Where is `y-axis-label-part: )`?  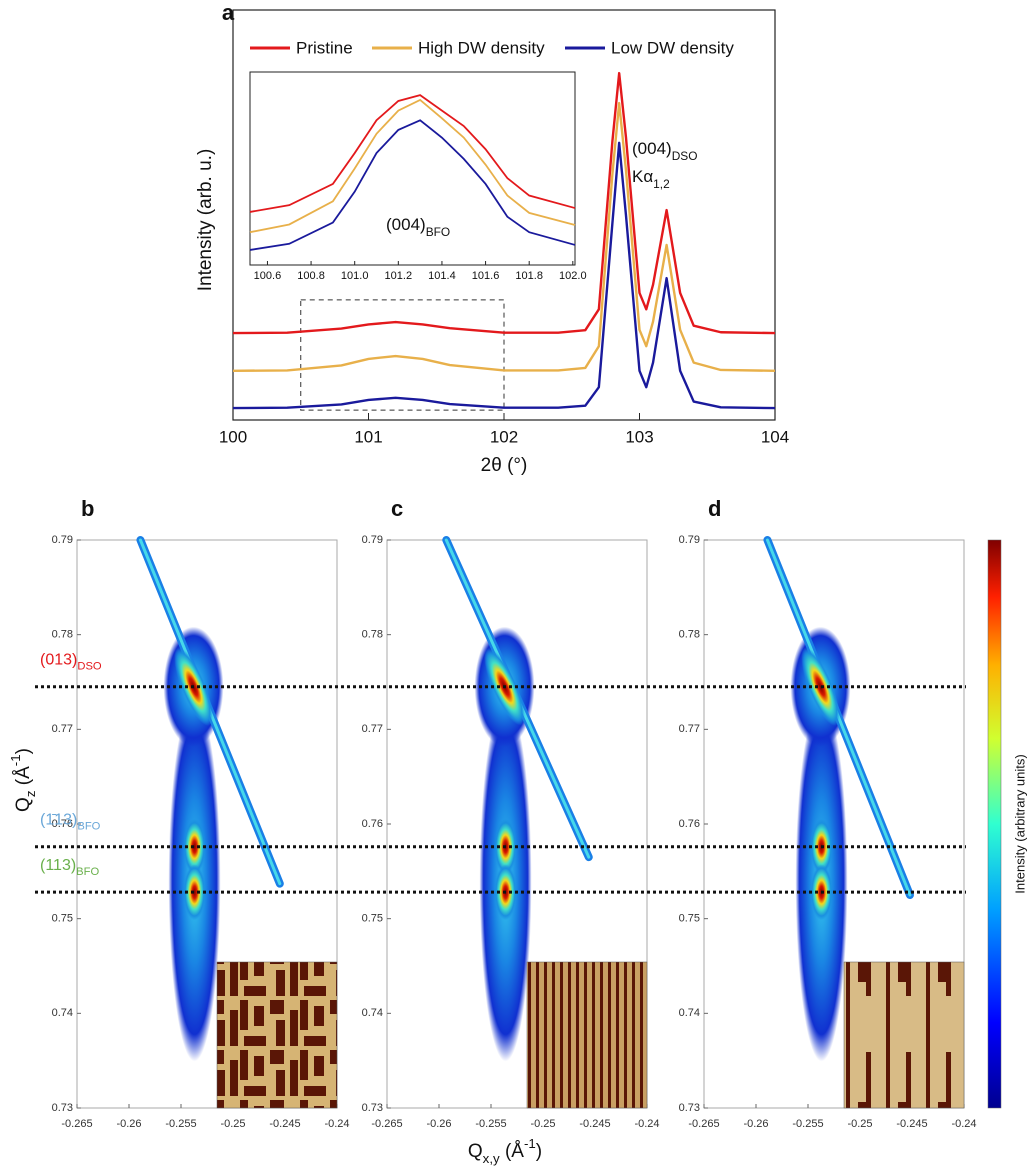 y-axis-label-part: ) is located at coordinates (23, 751).